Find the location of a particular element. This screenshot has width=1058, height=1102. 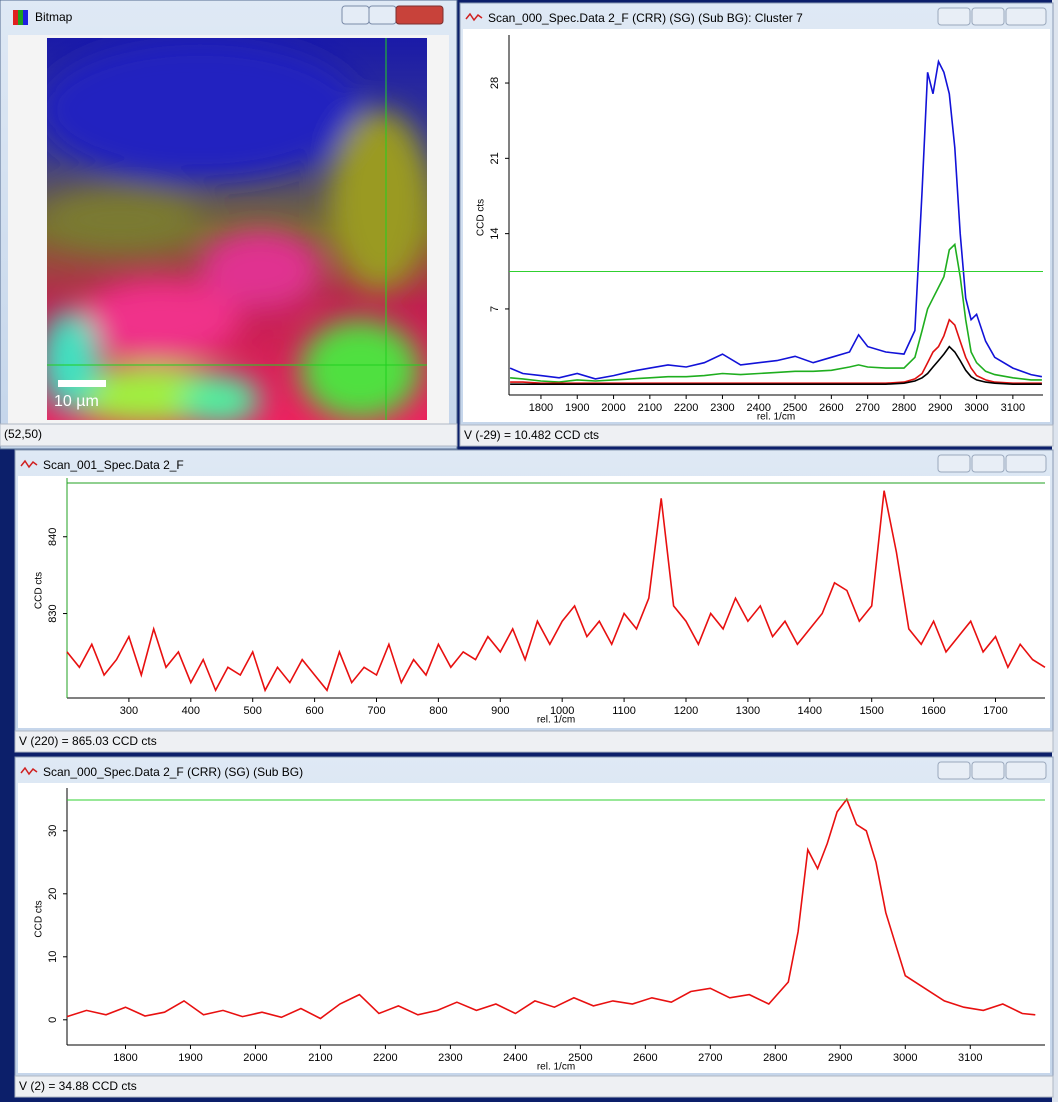

status-text: V (-29) = 10.482 CCD cts is located at coordinates (531, 435).